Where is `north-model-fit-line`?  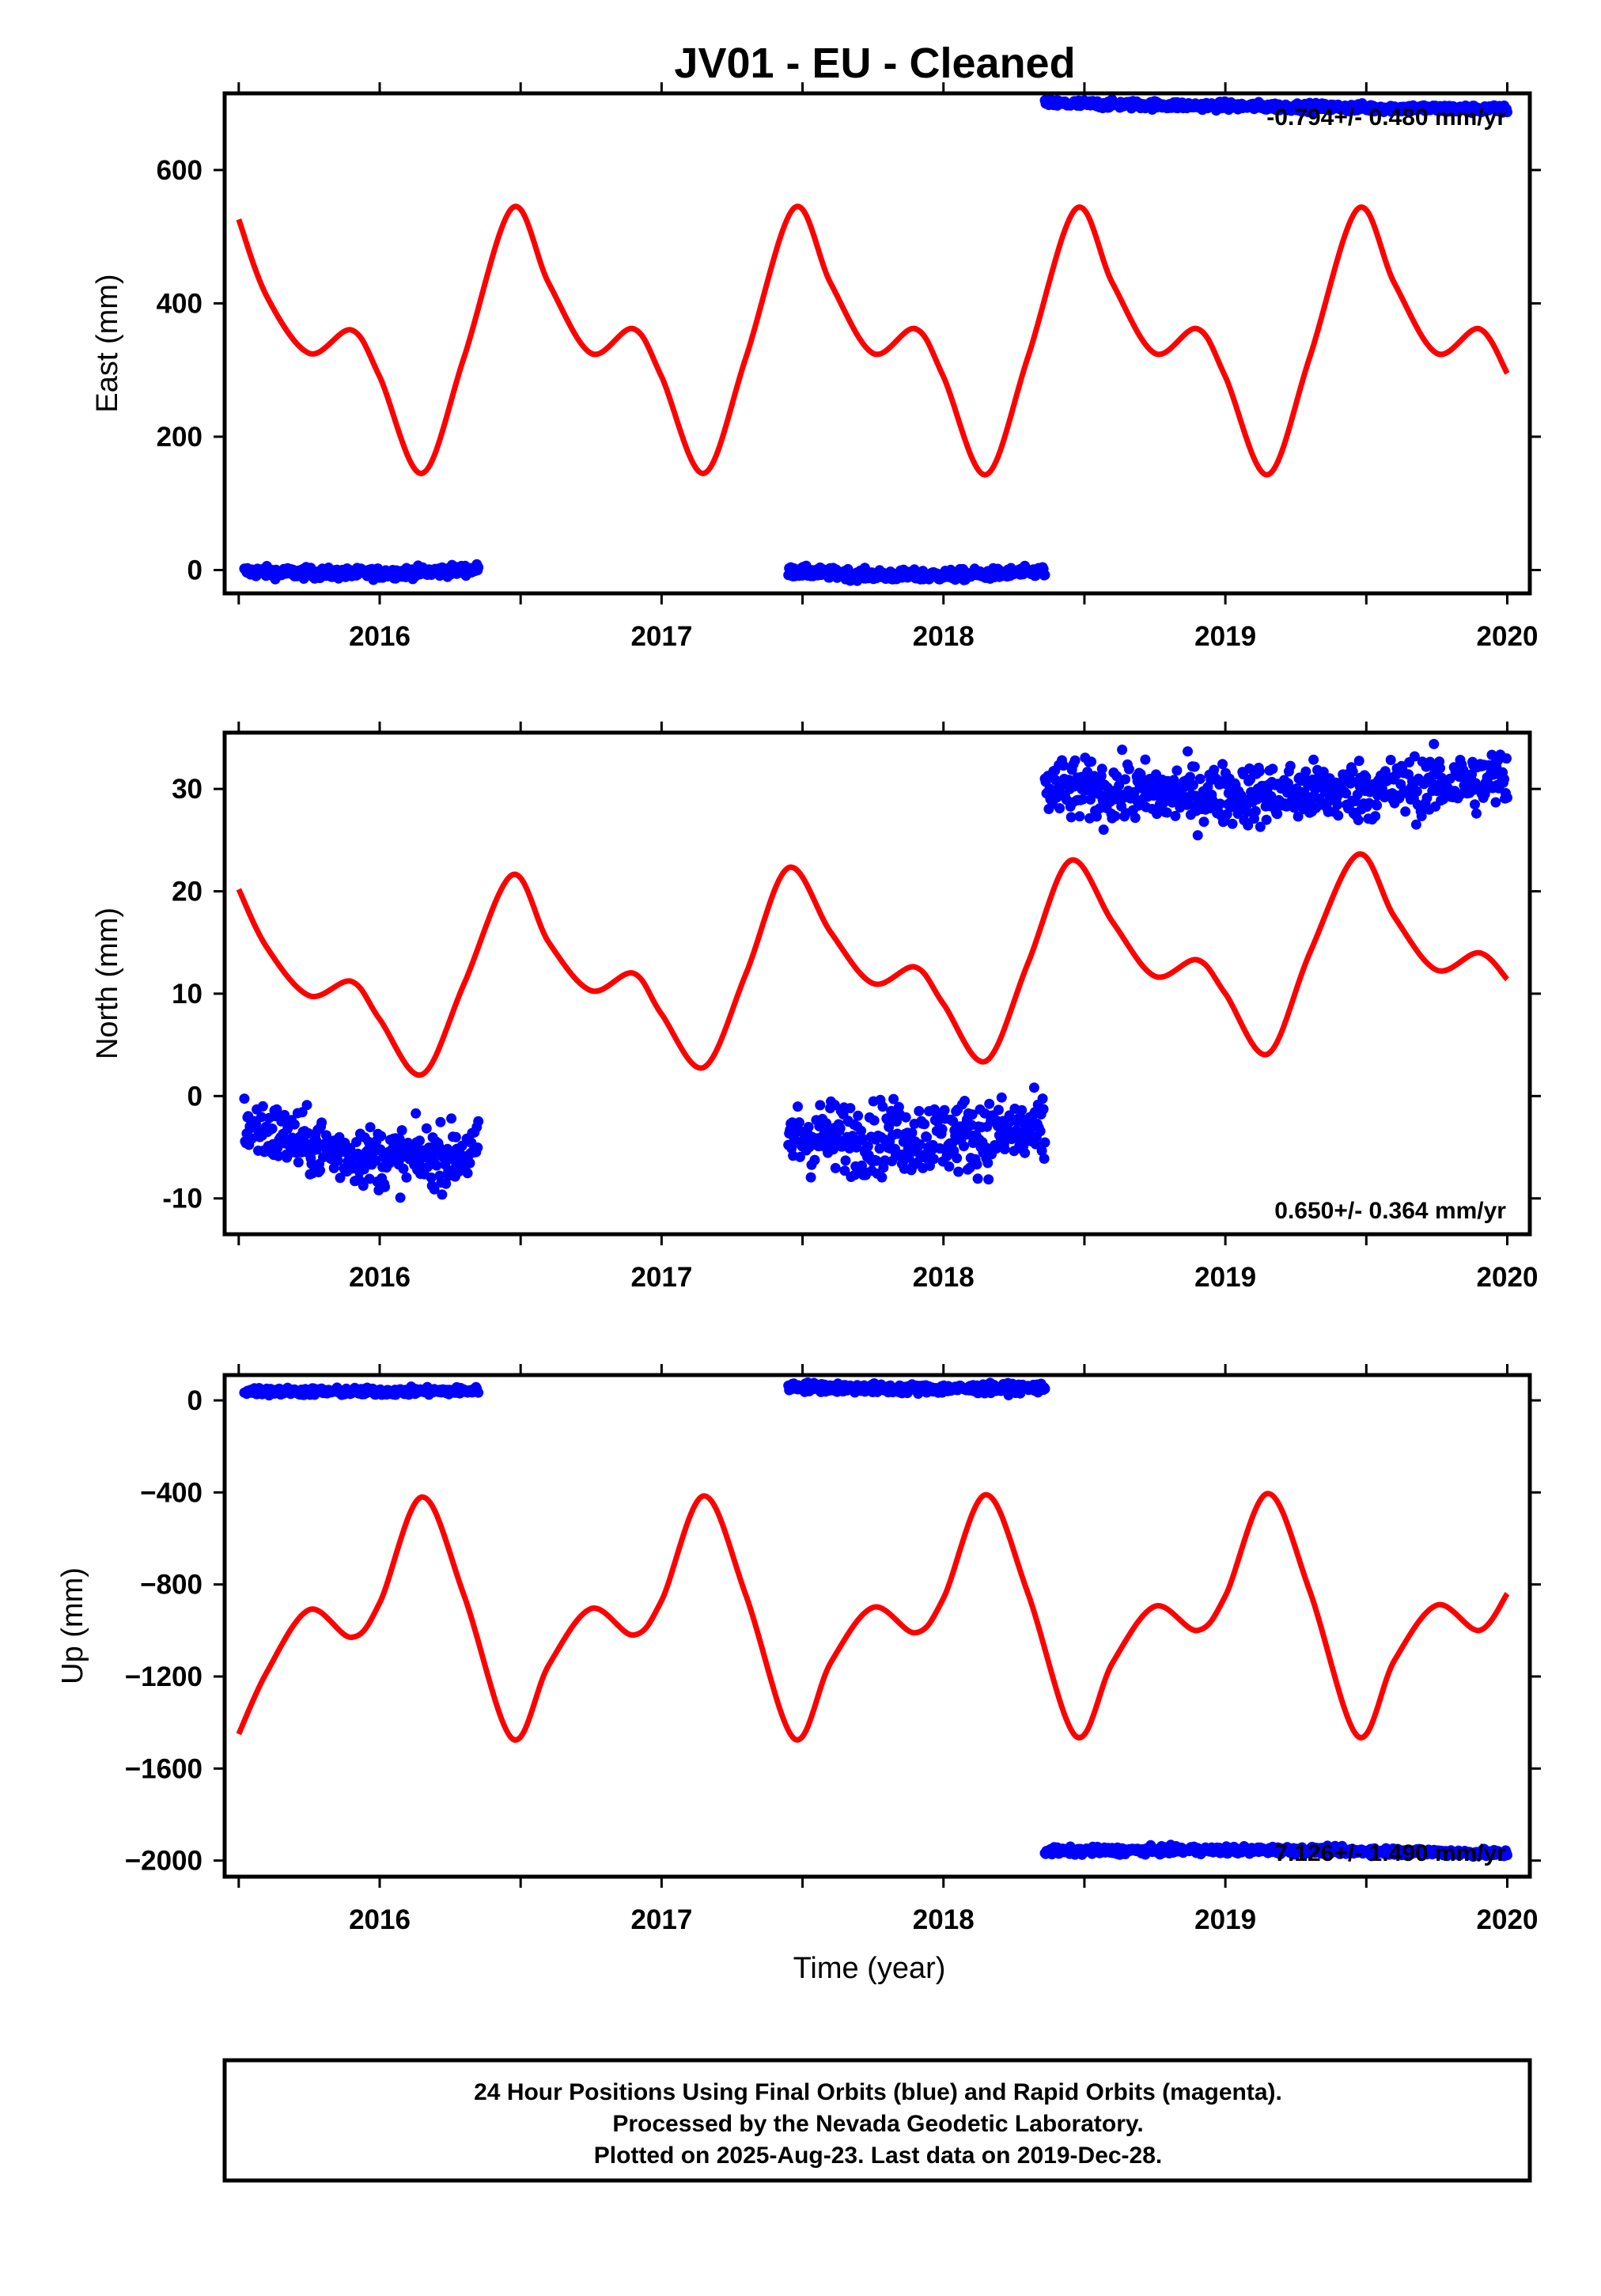 north-model-fit-line is located at coordinates (873, 965).